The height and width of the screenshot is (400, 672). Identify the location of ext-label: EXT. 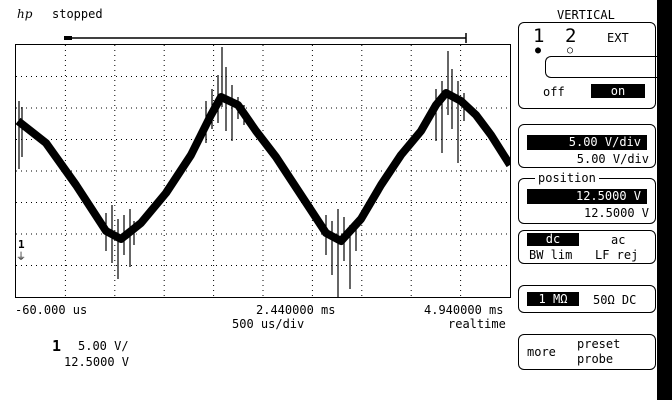
(618, 38).